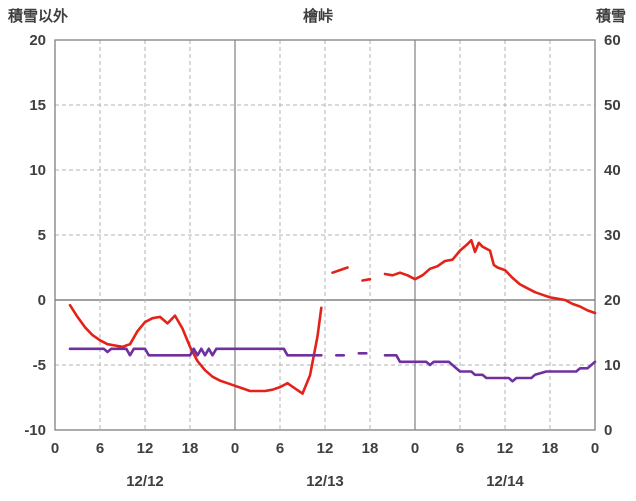 This screenshot has height=501, width=636. I want to click on right-axis-tick-label: 50, so click(612, 105).